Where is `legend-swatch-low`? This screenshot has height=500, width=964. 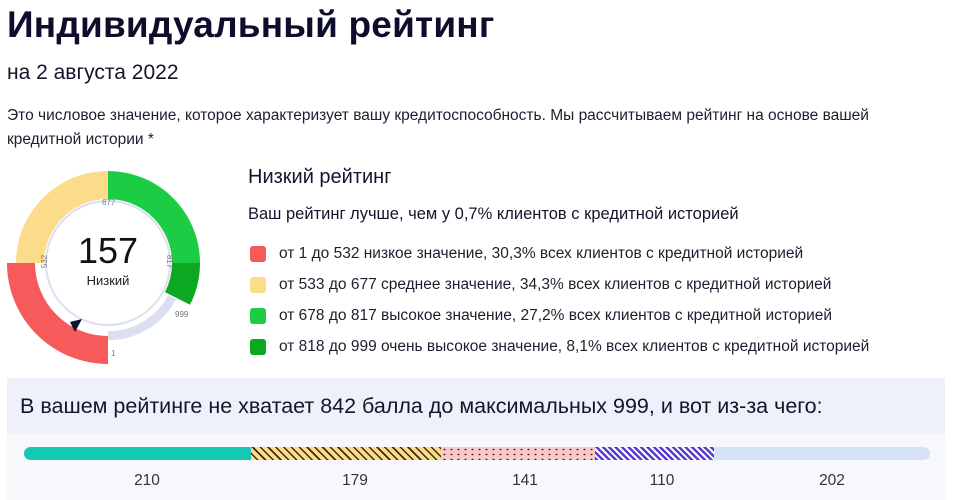 legend-swatch-low is located at coordinates (258, 253).